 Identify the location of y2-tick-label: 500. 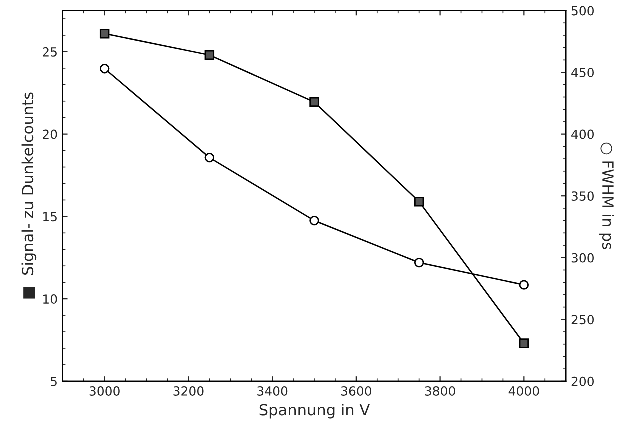
(583, 11).